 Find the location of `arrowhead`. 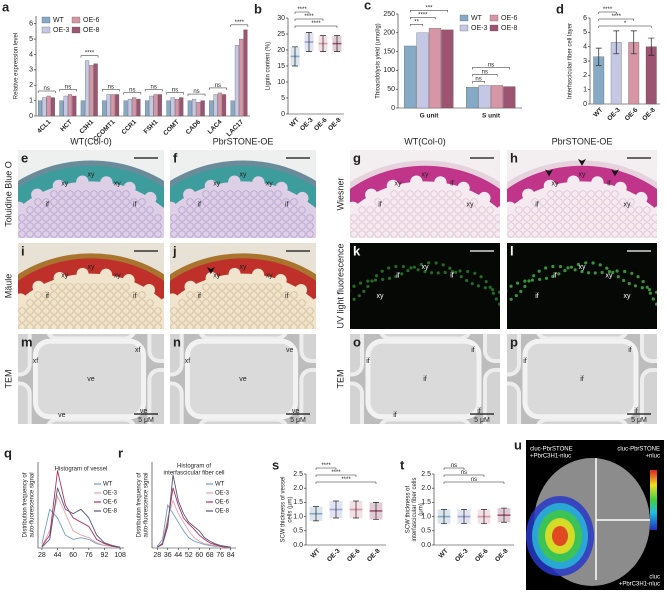

arrowhead is located at coordinates (549, 173).